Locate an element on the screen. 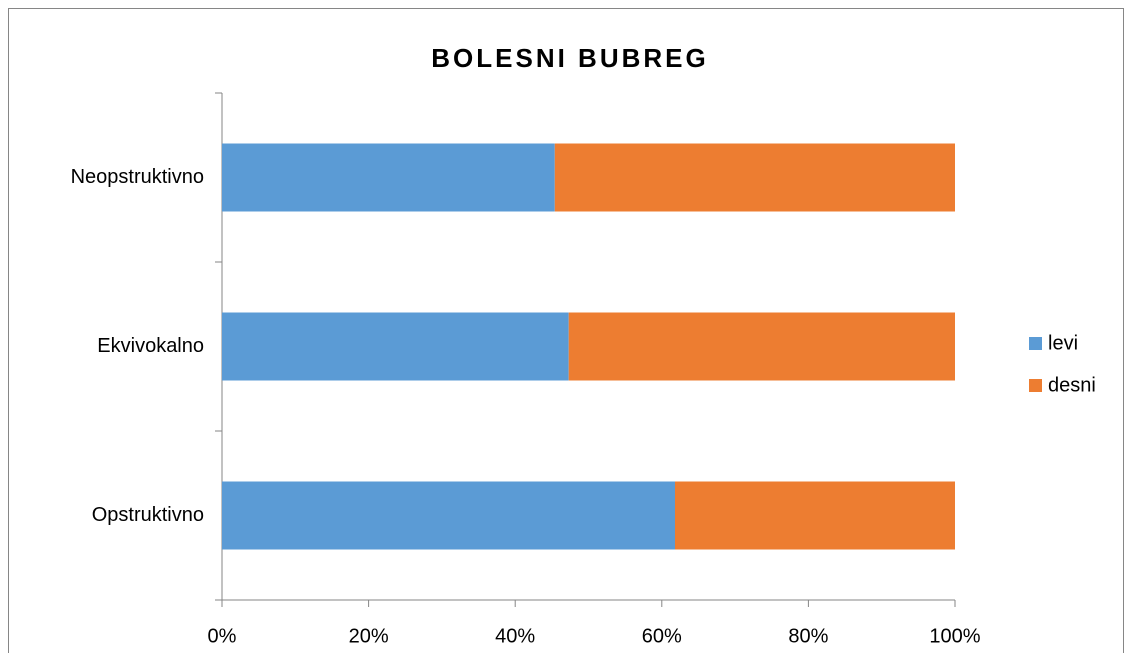  y-tick-label: Ekvivokalno is located at coordinates (150, 346).